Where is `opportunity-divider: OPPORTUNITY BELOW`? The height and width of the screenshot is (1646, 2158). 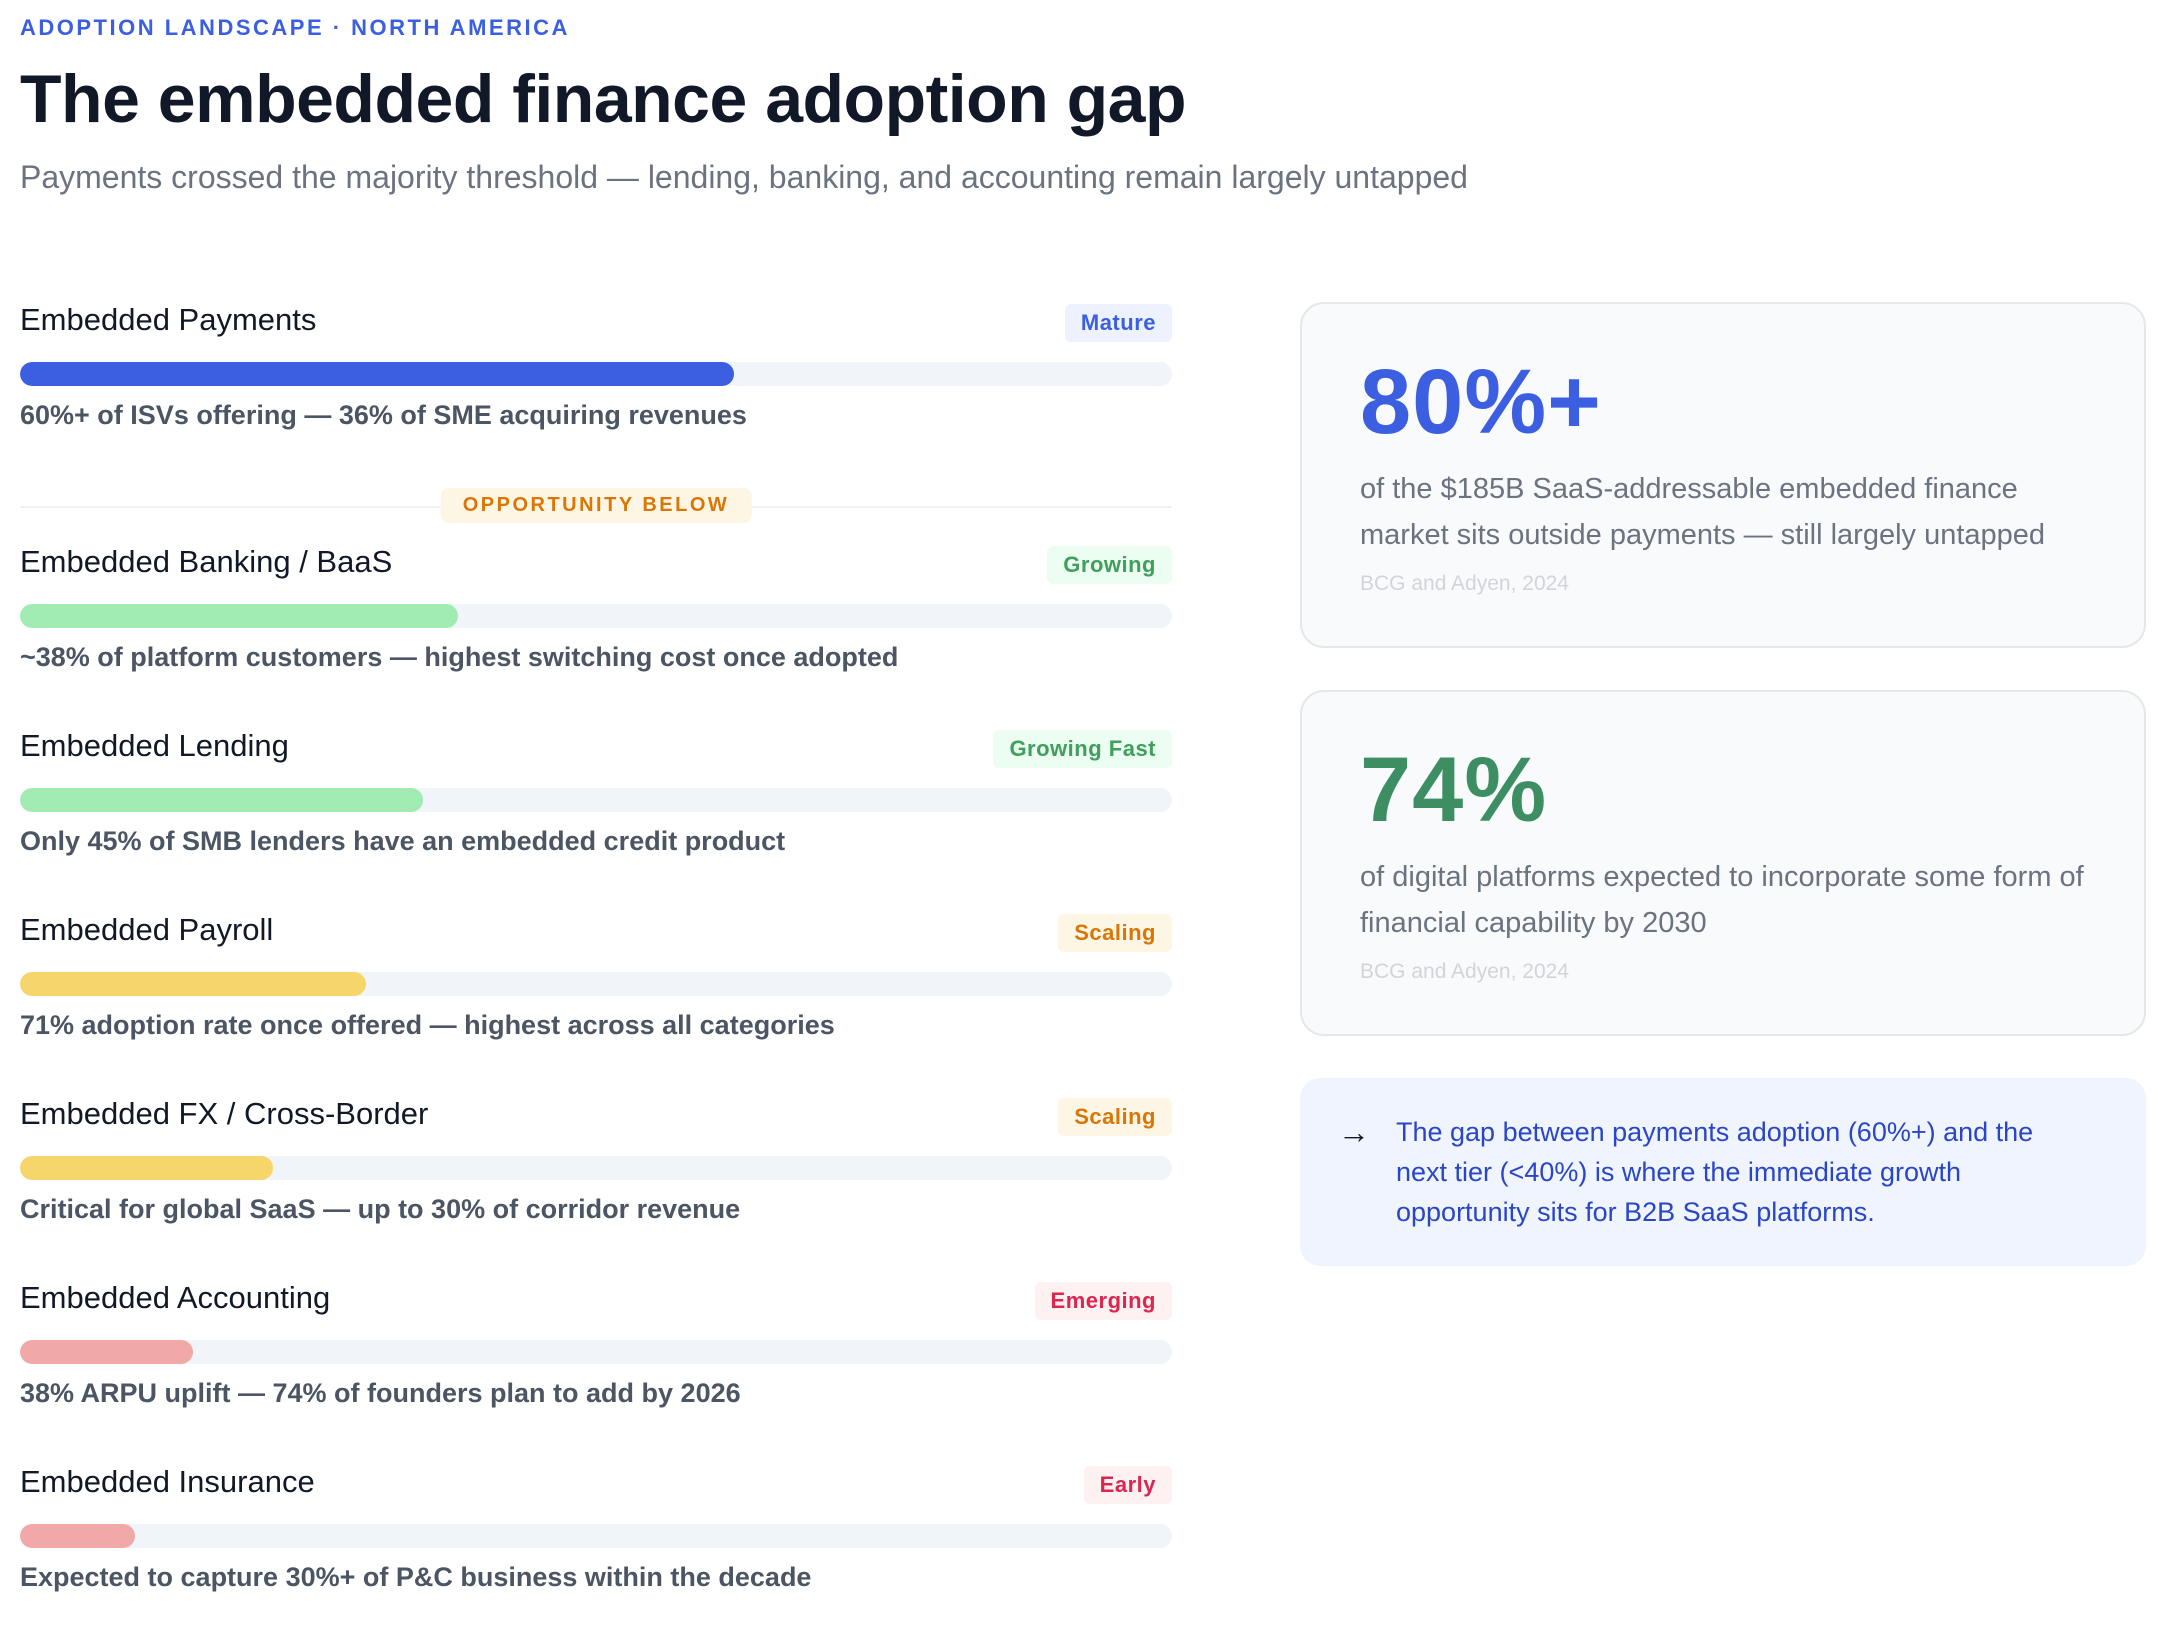
opportunity-divider: OPPORTUNITY BELOW is located at coordinates (596, 506).